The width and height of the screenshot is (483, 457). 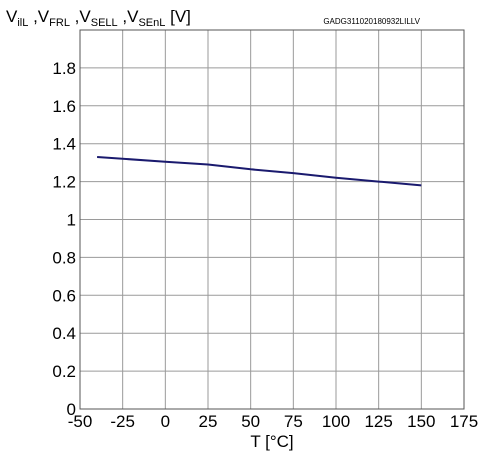 I want to click on x-tick-label: -25, so click(x=122, y=421).